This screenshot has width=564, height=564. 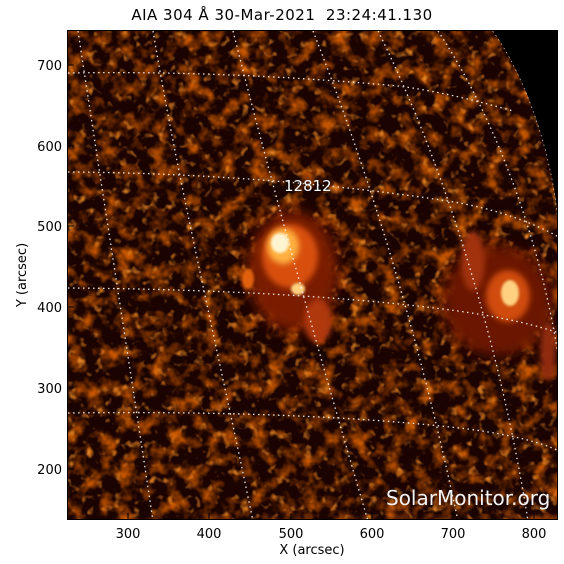 What do you see at coordinates (308, 186) in the screenshot?
I see `active-region-label: 12812` at bounding box center [308, 186].